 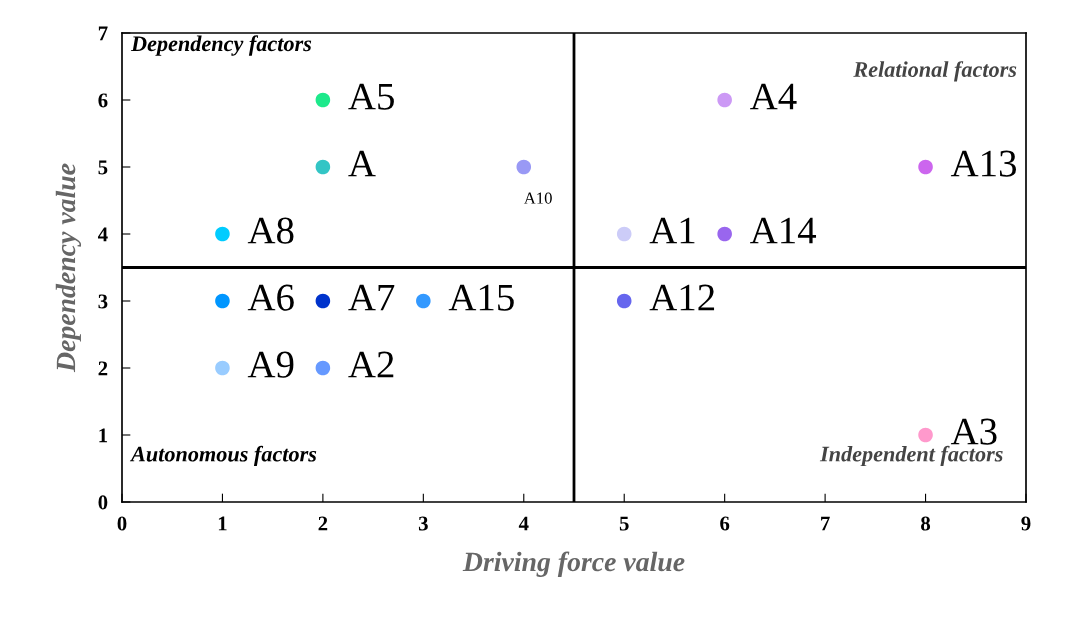 I want to click on series-label: A15, so click(x=481, y=297).